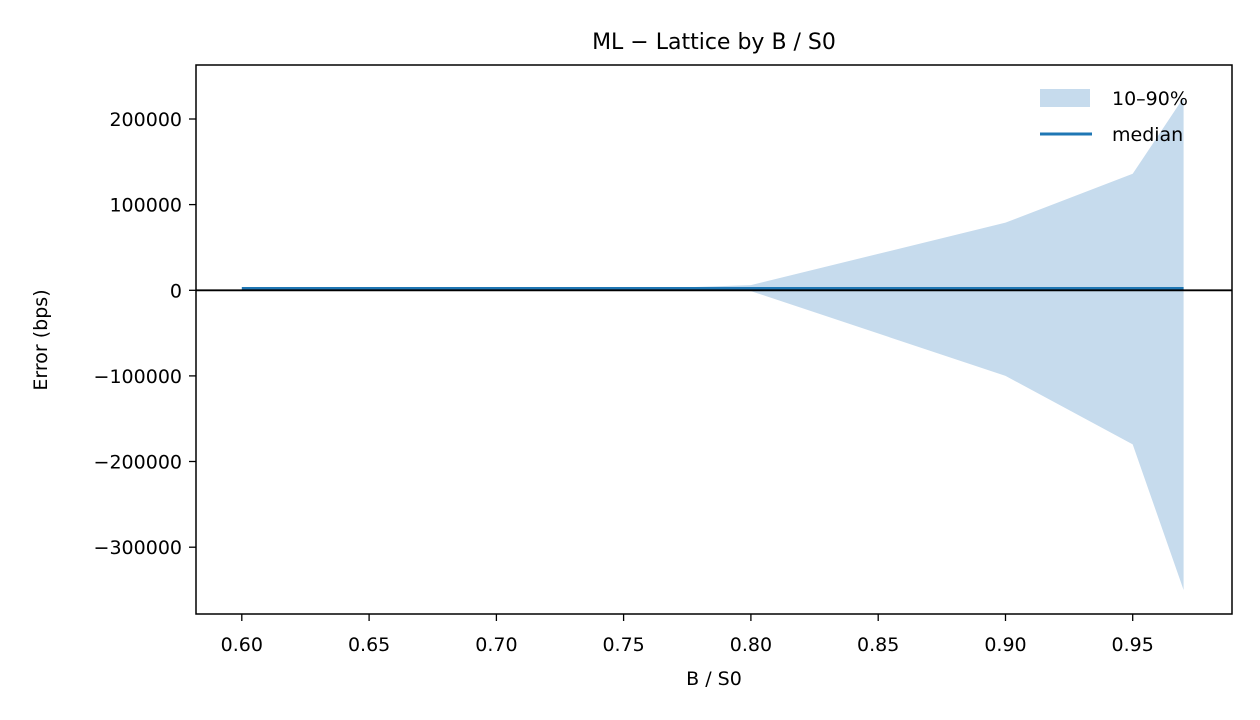 The width and height of the screenshot is (1260, 720). Describe the element at coordinates (1005, 645) in the screenshot. I see `x-tick-label: 0.90` at that location.